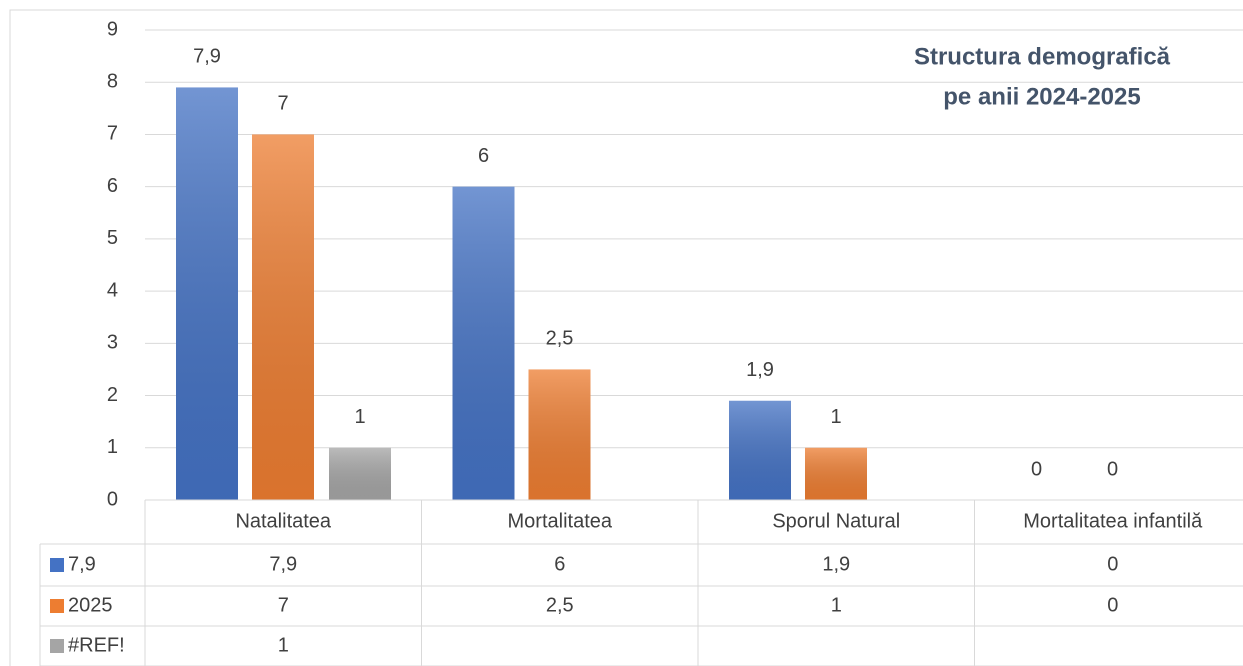 The height and width of the screenshot is (666, 1243). Describe the element at coordinates (282, 104) in the screenshot. I see `data-label: 7` at that location.